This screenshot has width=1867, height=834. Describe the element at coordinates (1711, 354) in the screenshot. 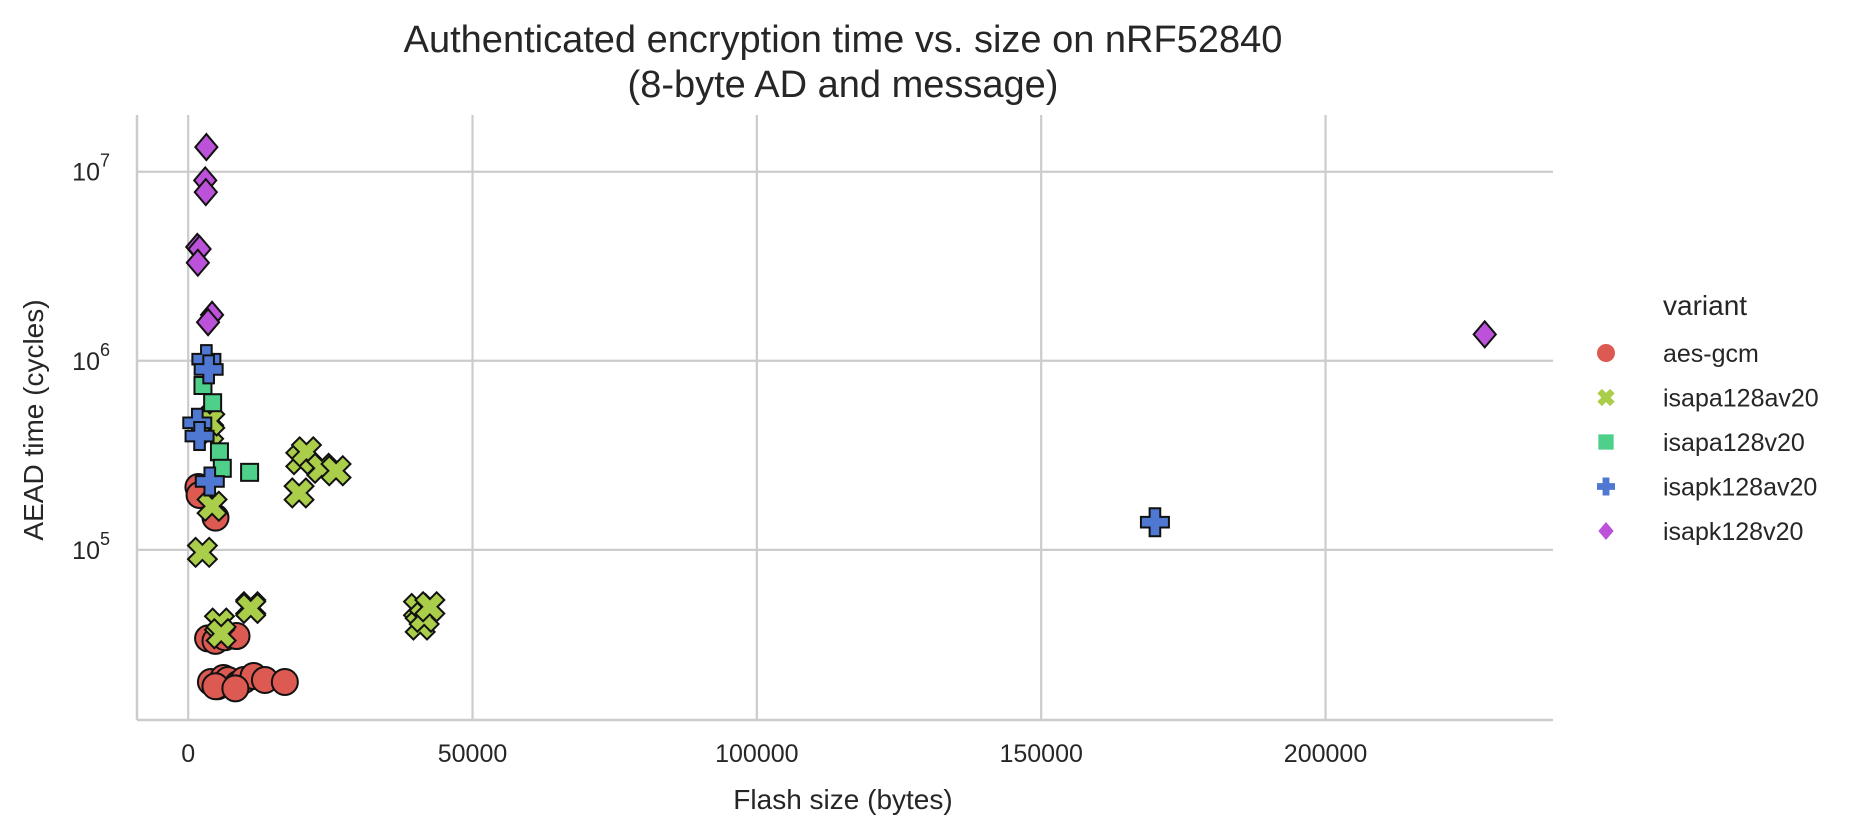

I see `legend-label: aes-gcm` at that location.